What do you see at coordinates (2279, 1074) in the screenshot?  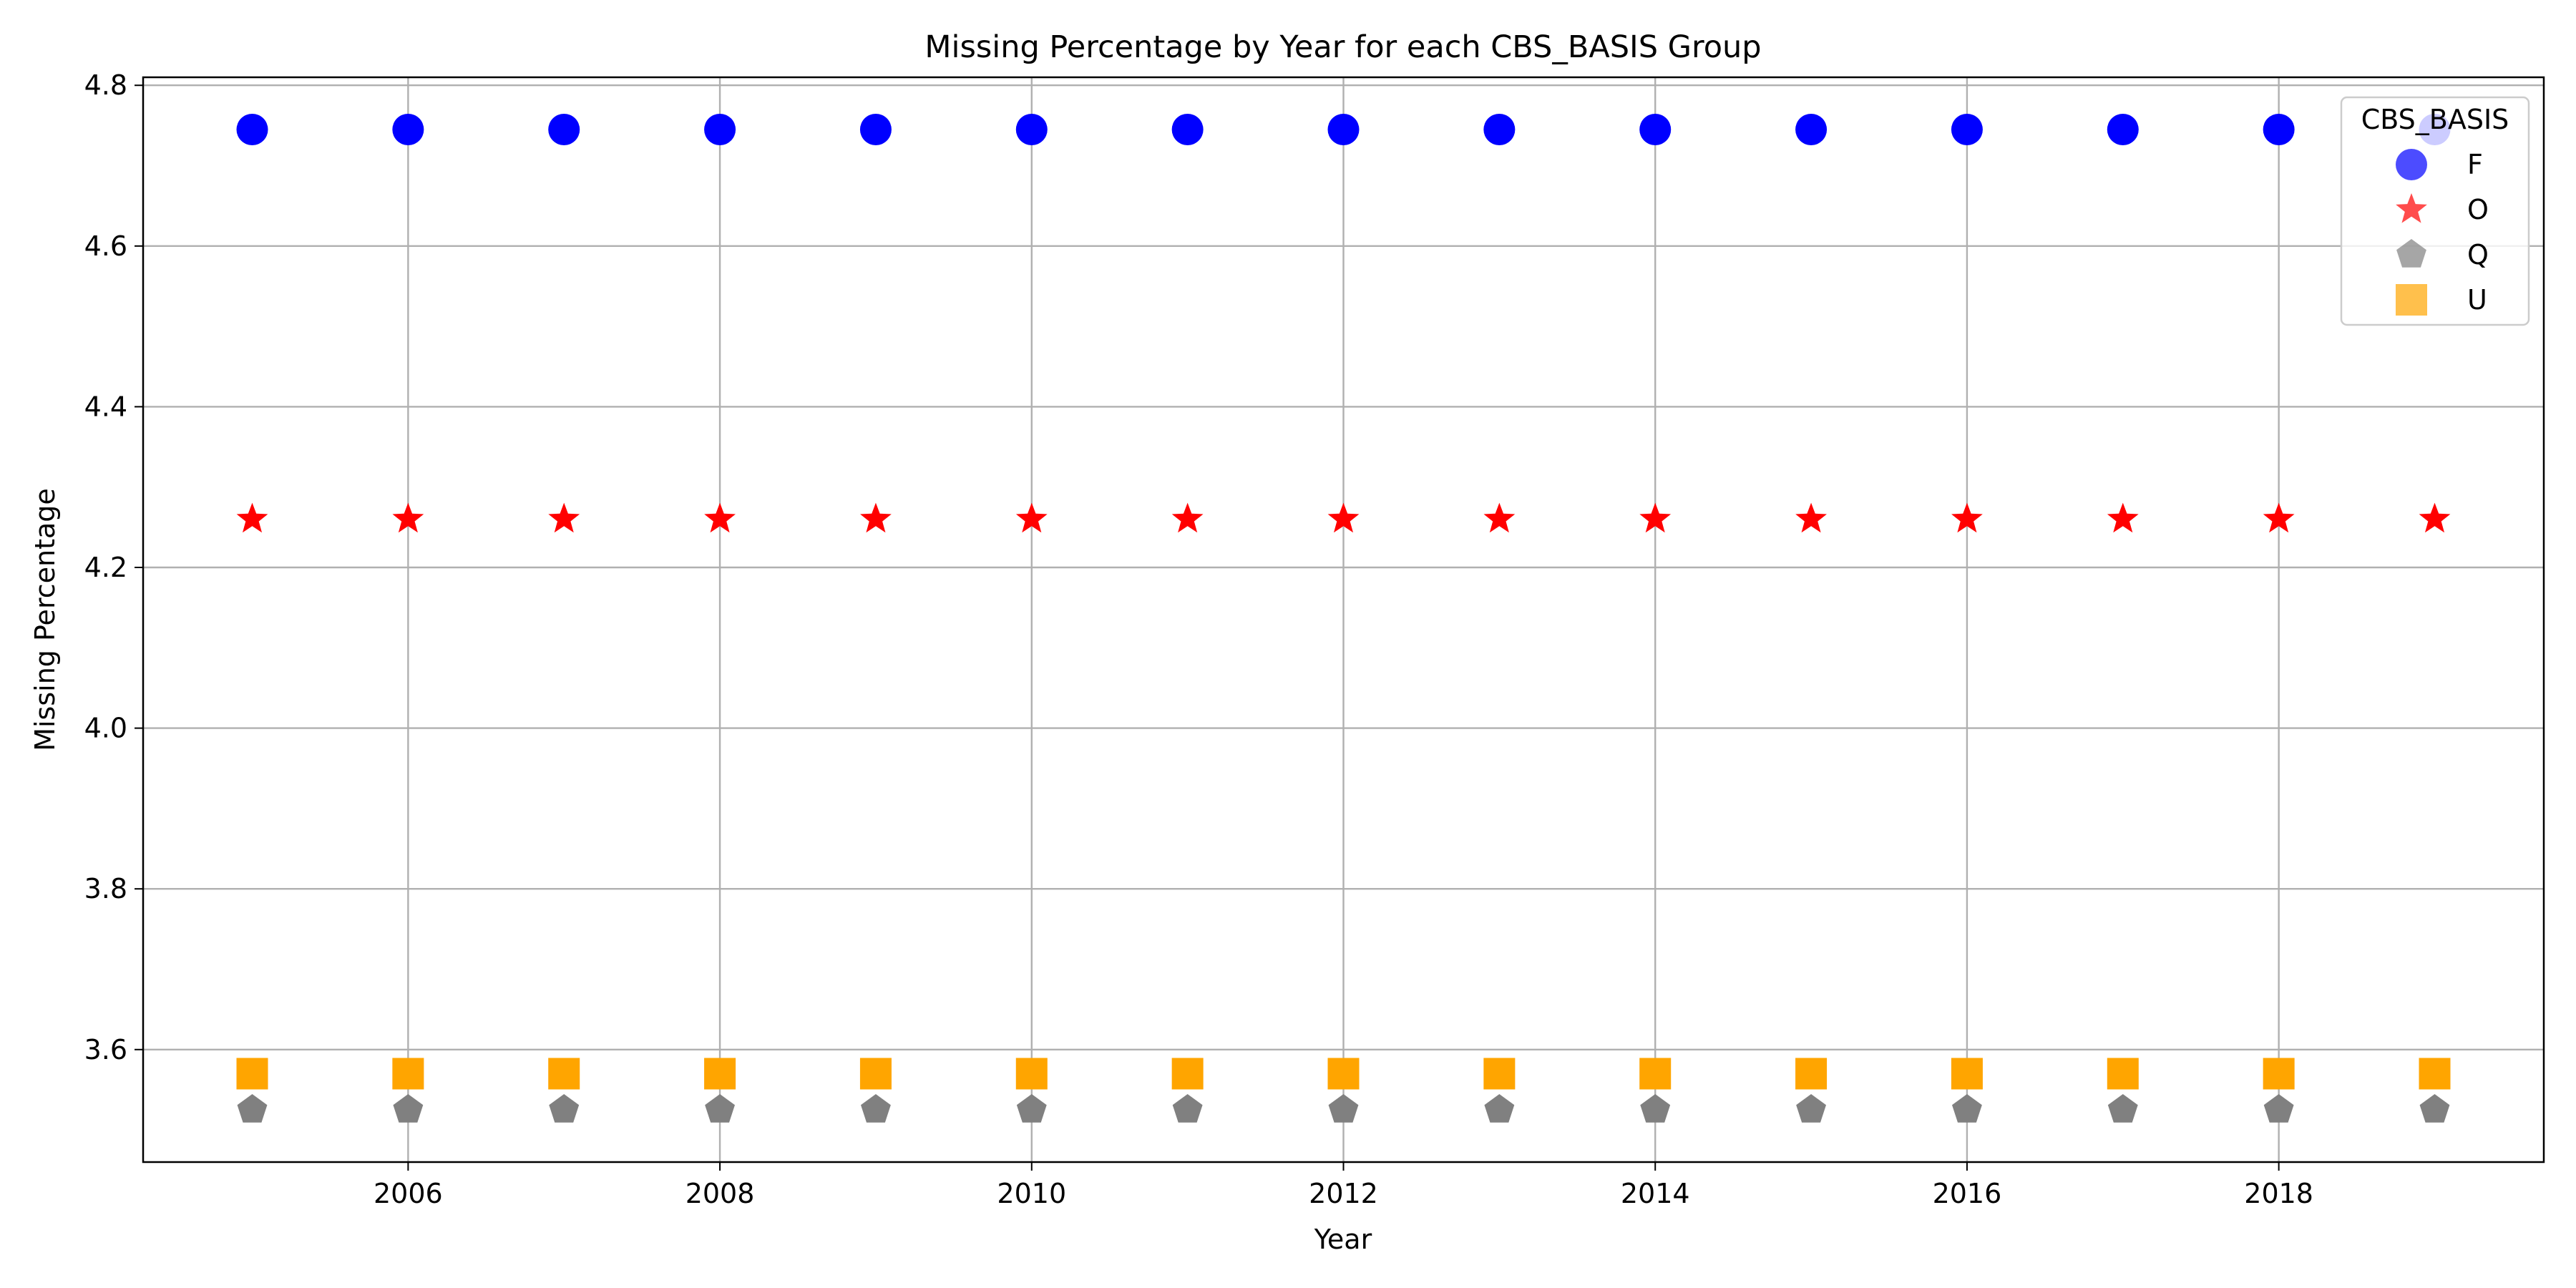 I see `point-u-2018` at bounding box center [2279, 1074].